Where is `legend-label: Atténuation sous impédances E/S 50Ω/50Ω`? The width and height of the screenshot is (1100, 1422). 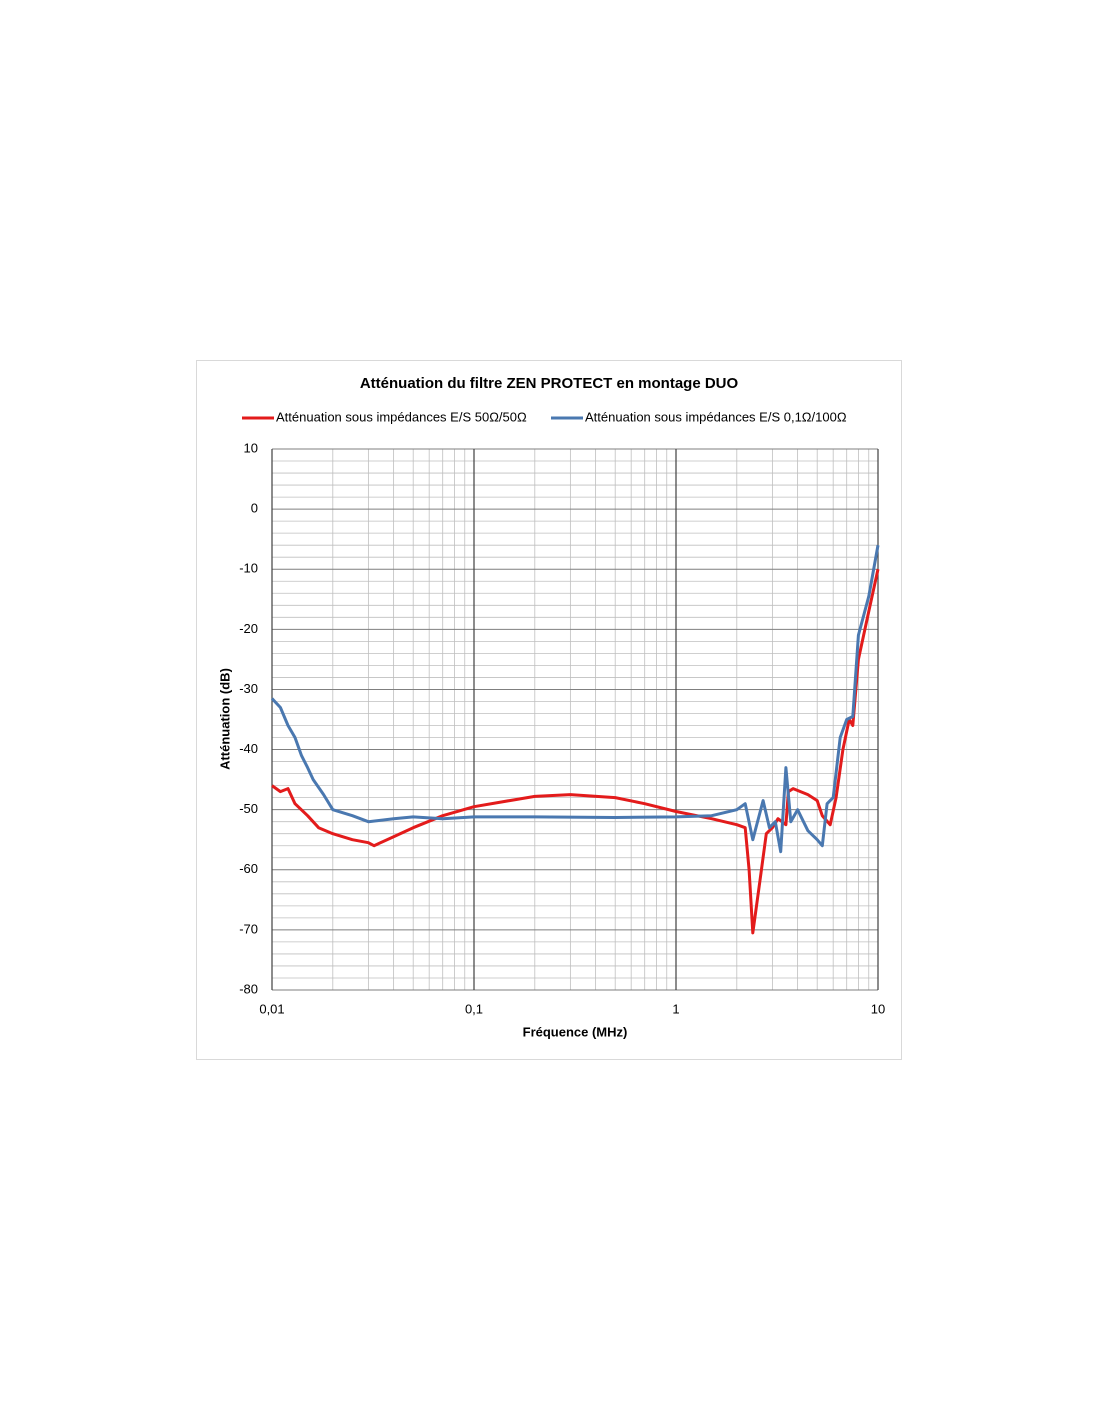 legend-label: Atténuation sous impédances E/S 50Ω/50Ω is located at coordinates (401, 416).